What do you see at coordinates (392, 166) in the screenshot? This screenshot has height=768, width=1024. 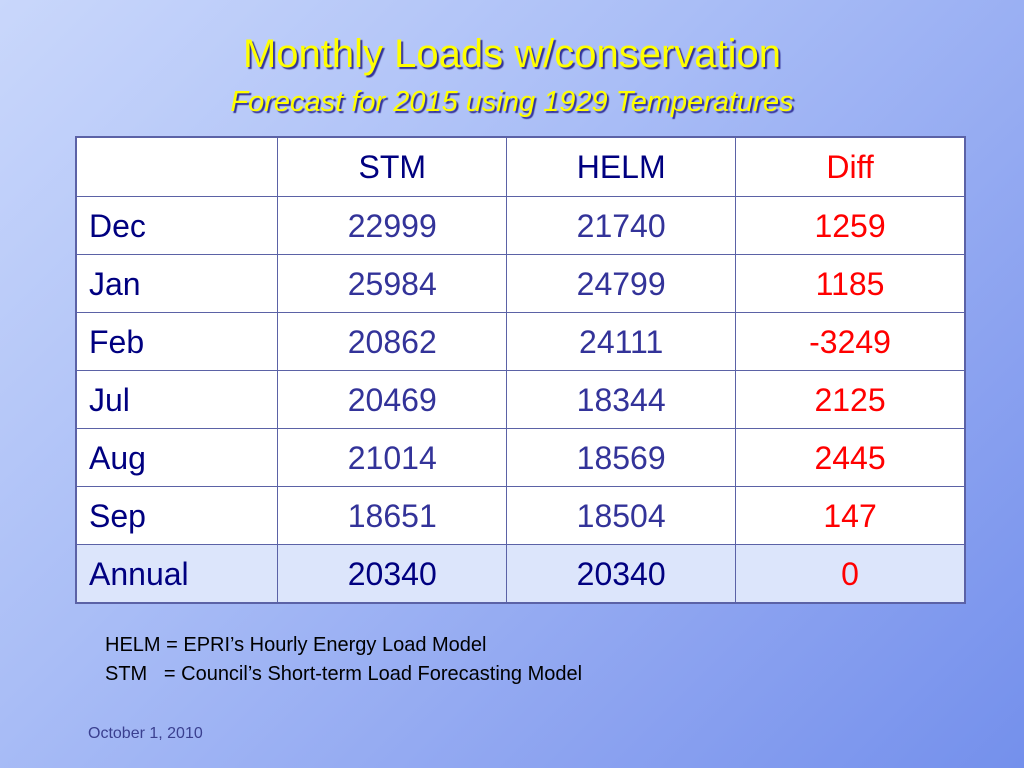 I see `header-cell-stm: STM` at bounding box center [392, 166].